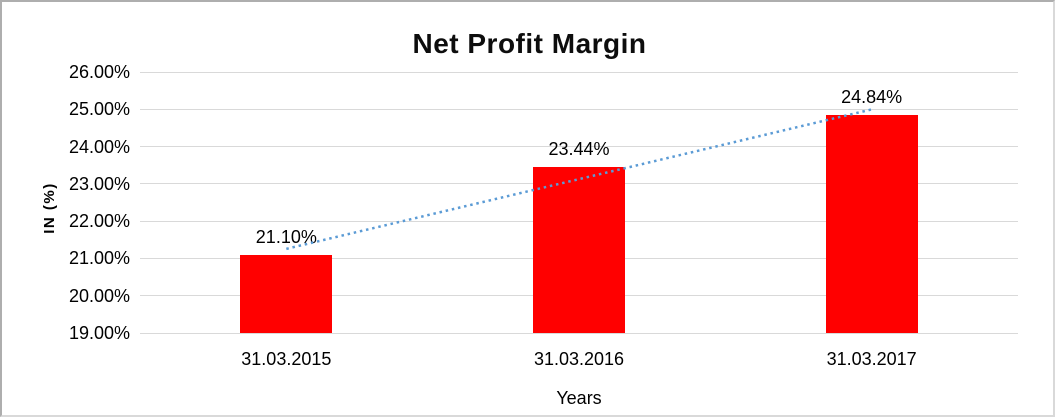 The height and width of the screenshot is (417, 1055). I want to click on y-tick-label: 25.00%, so click(99, 109).